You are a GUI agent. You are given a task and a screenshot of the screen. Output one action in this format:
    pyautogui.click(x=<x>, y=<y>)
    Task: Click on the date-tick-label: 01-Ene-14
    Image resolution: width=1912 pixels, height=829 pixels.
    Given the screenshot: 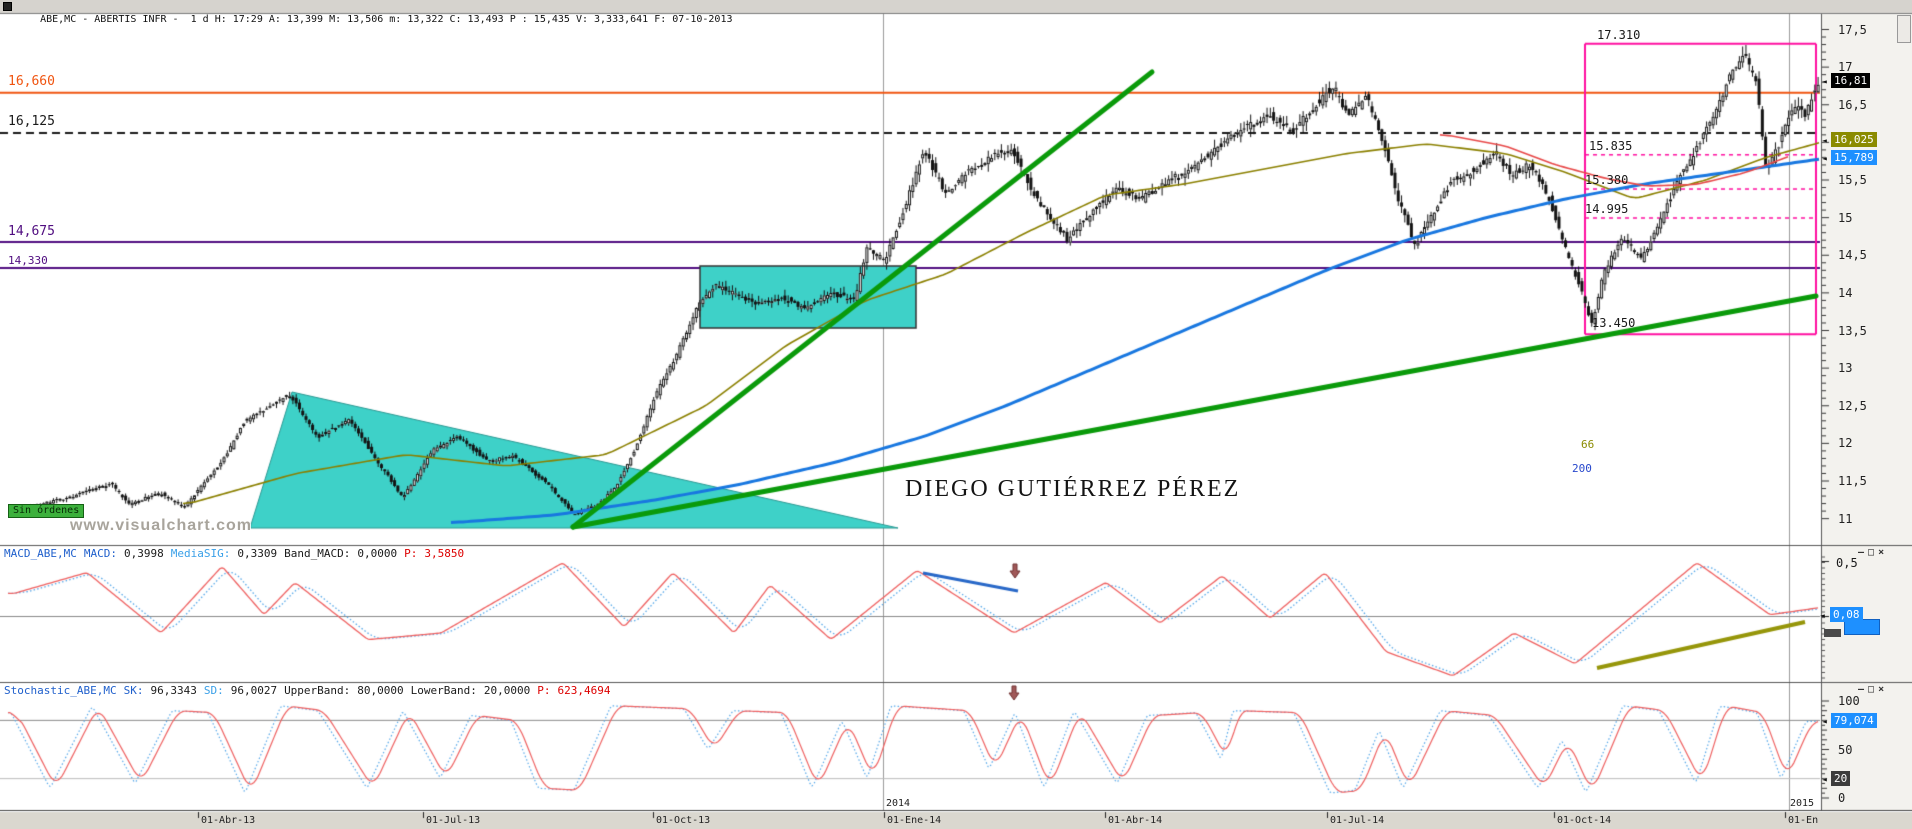 What is the action you would take?
    pyautogui.click(x=914, y=820)
    